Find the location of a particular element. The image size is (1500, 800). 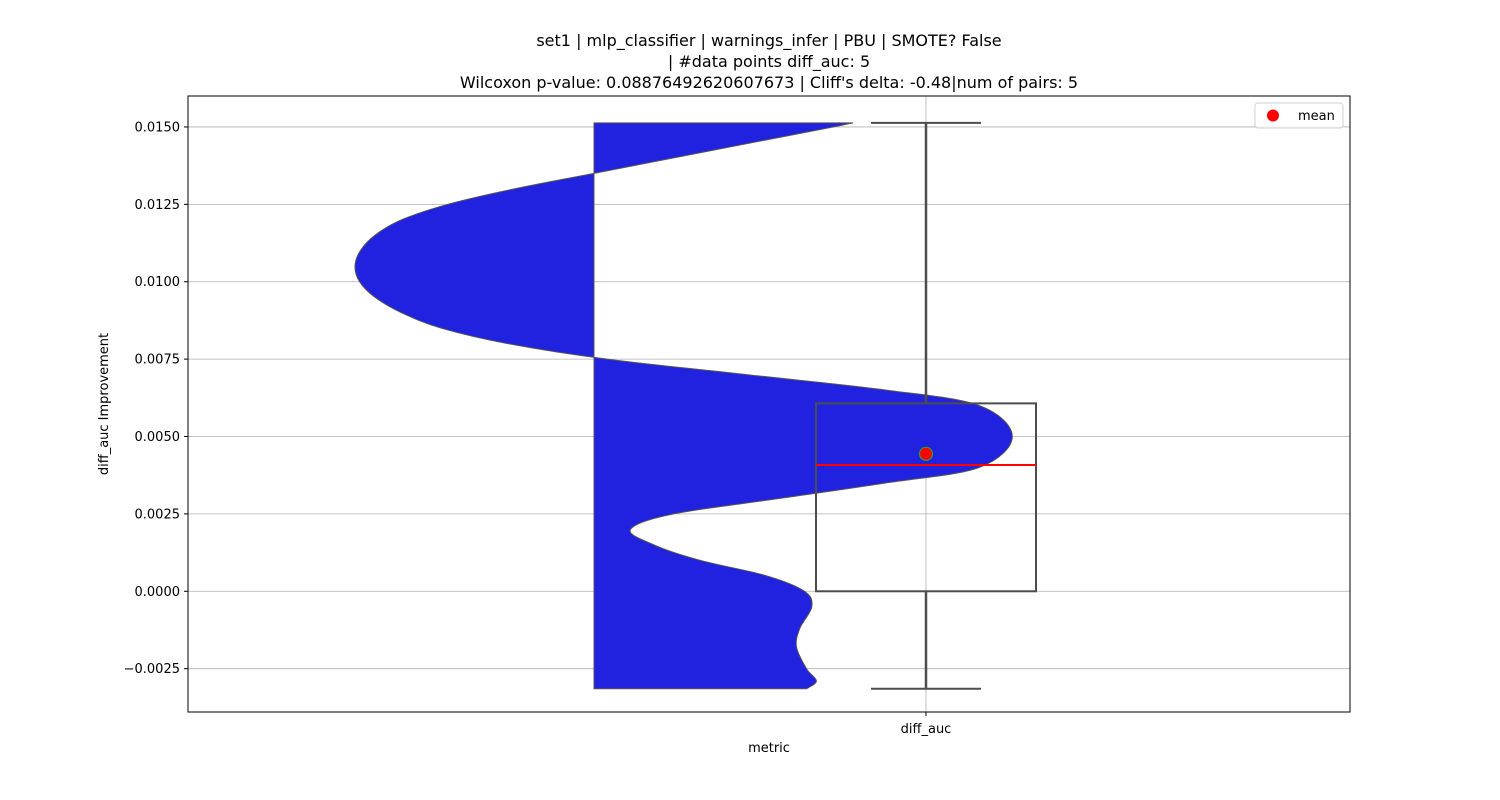

legend-label-mean: mean is located at coordinates (1316, 116).